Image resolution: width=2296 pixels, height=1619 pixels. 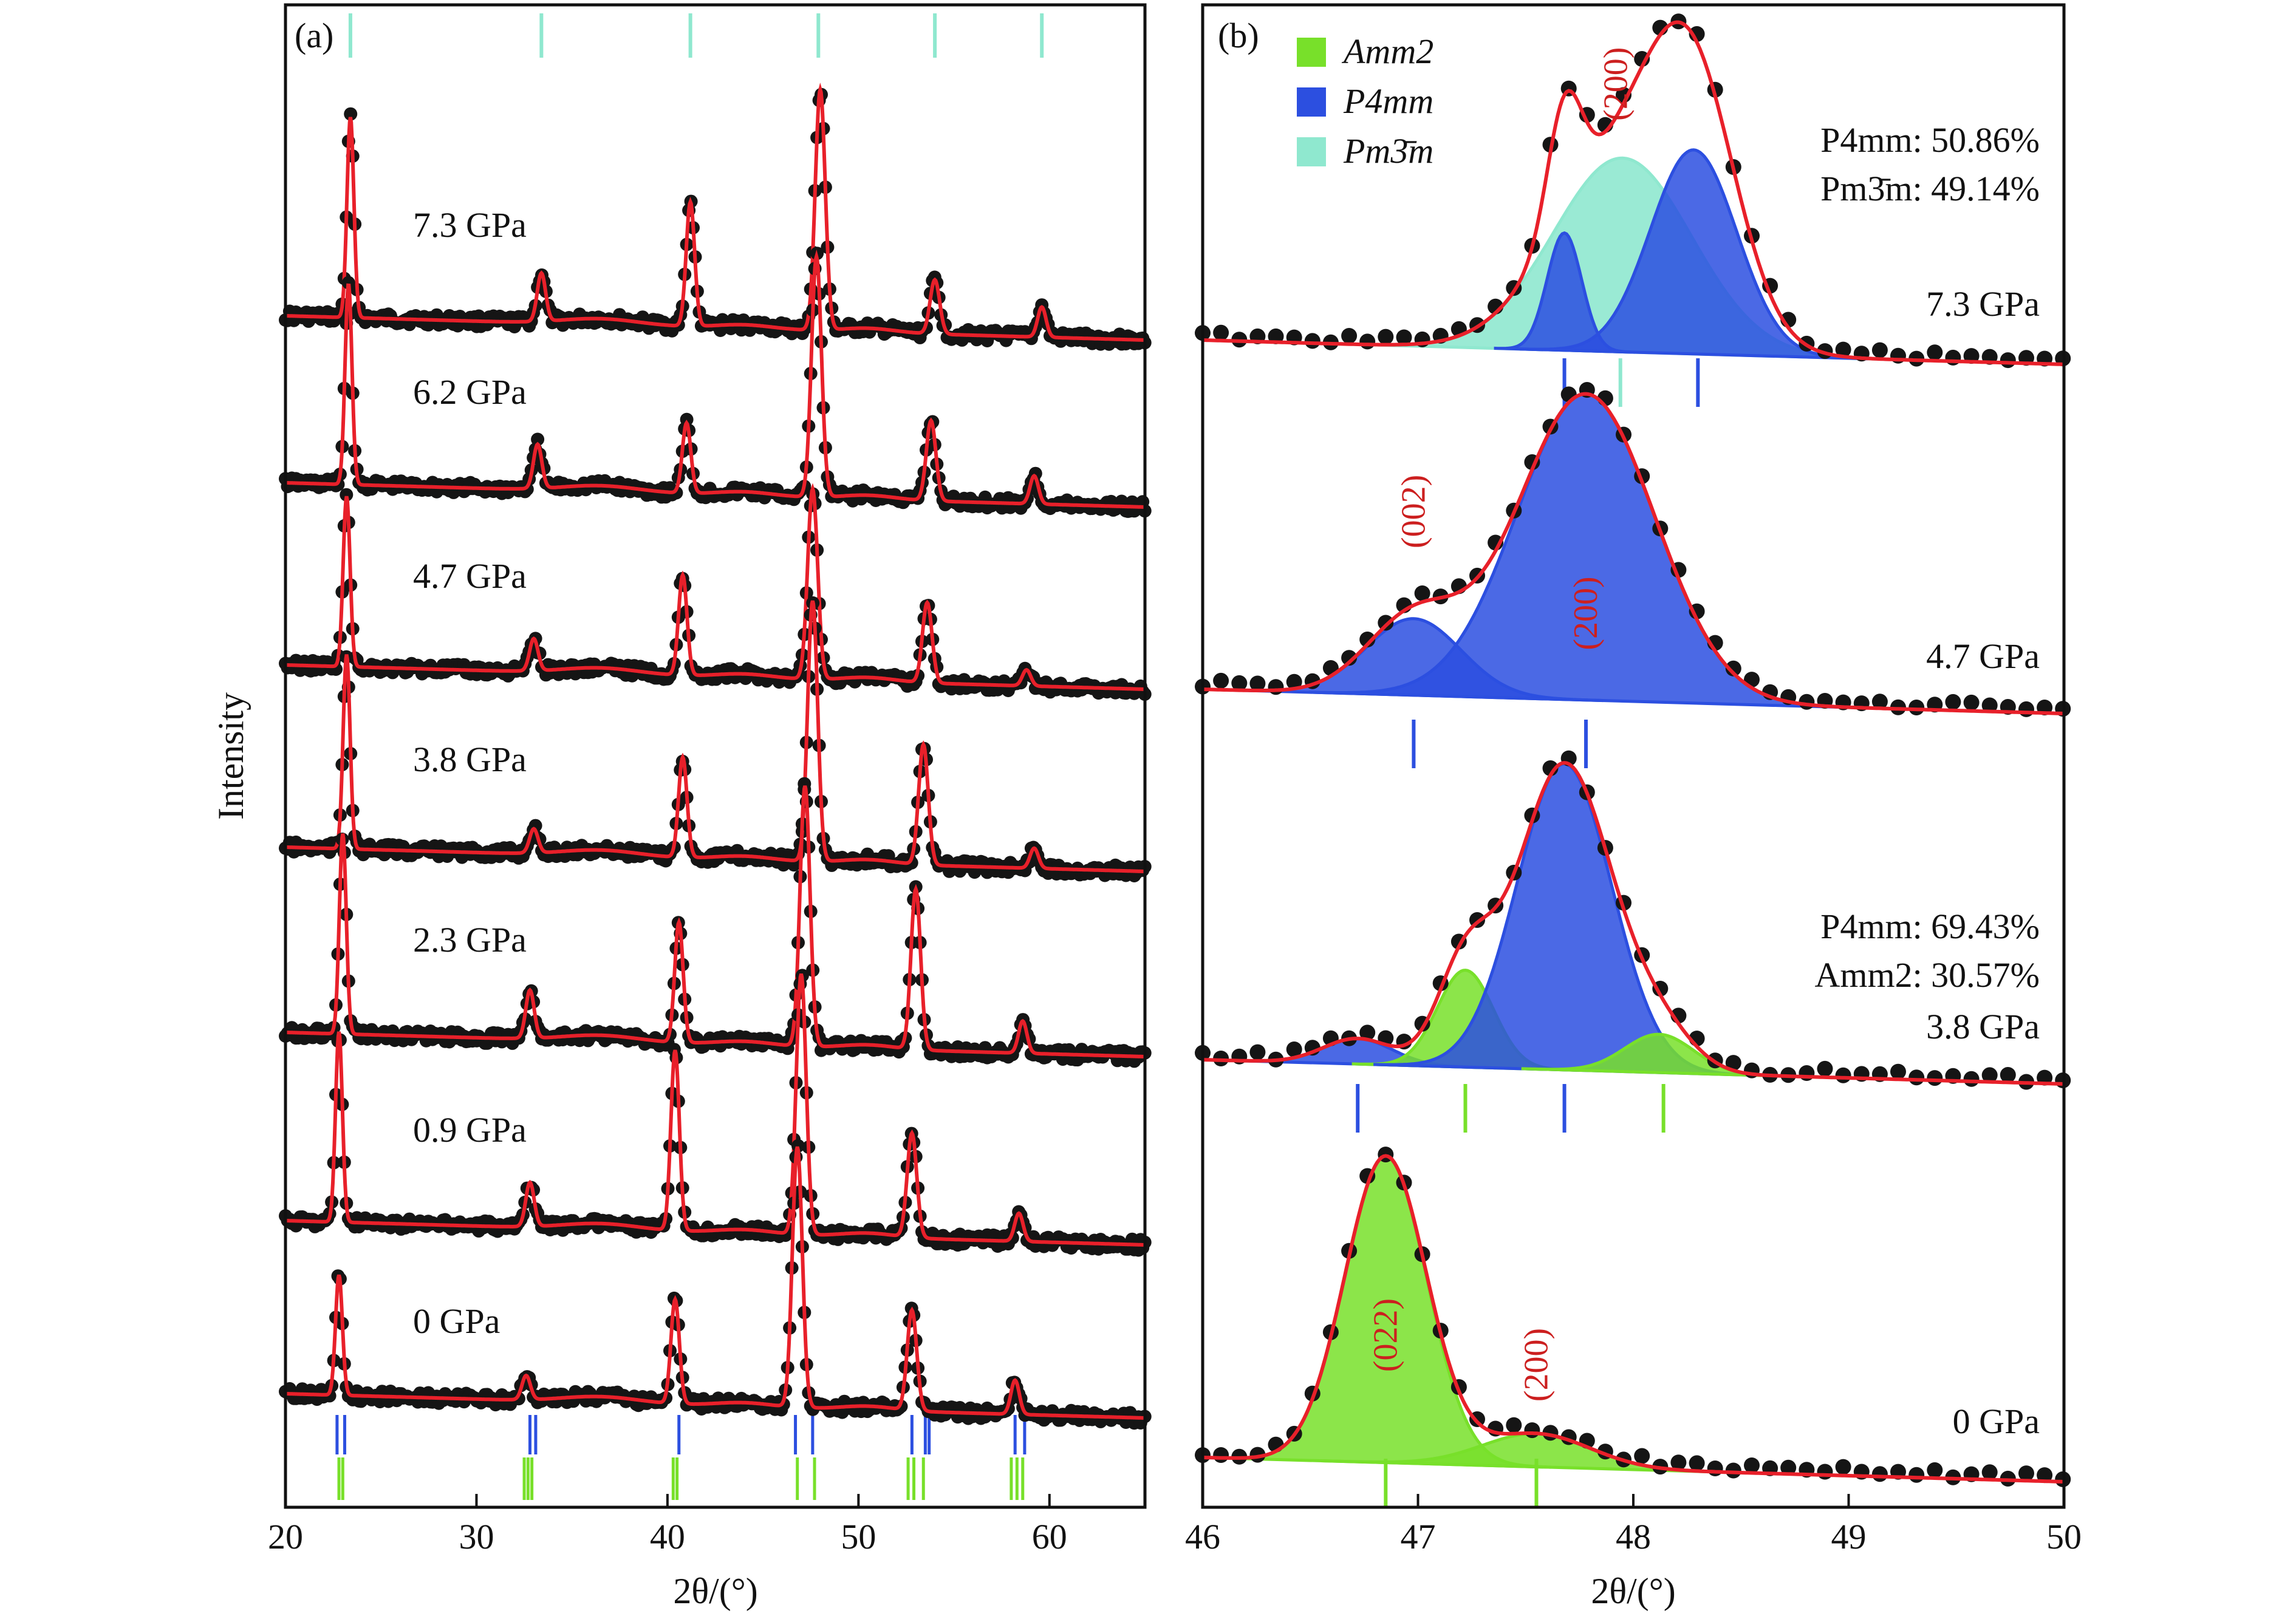 I want to click on fit-line-4-7-gpa, so click(x=715, y=587).